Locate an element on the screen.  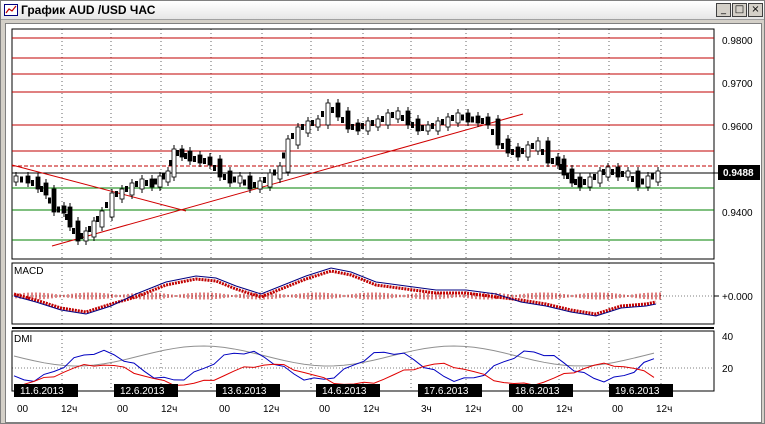
macd-line is located at coordinates (335, 292).